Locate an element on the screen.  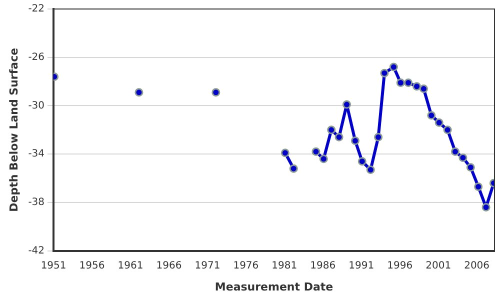
x-axis-title: Measurement Date is located at coordinates (274, 287).